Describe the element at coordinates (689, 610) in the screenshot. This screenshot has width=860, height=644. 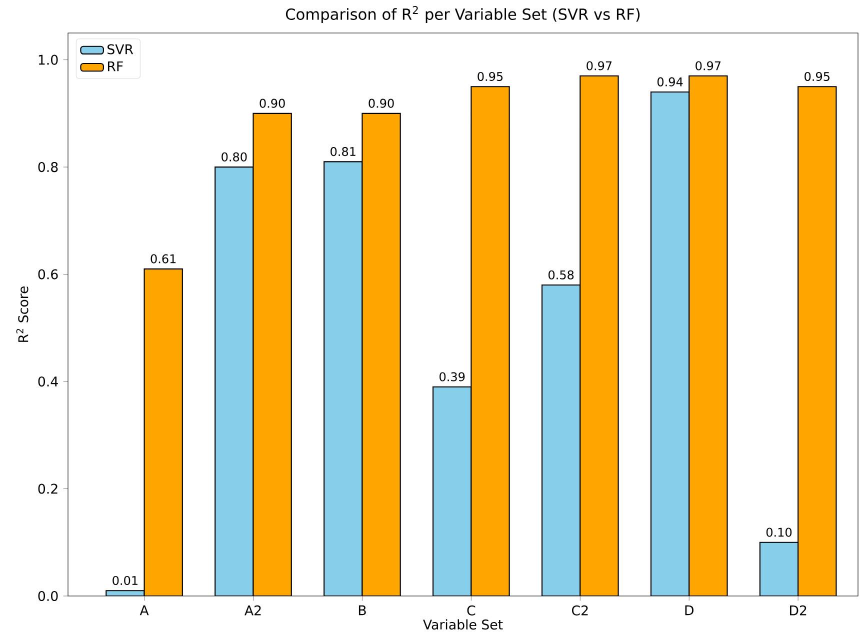
I see `x-tick-label: D` at that location.